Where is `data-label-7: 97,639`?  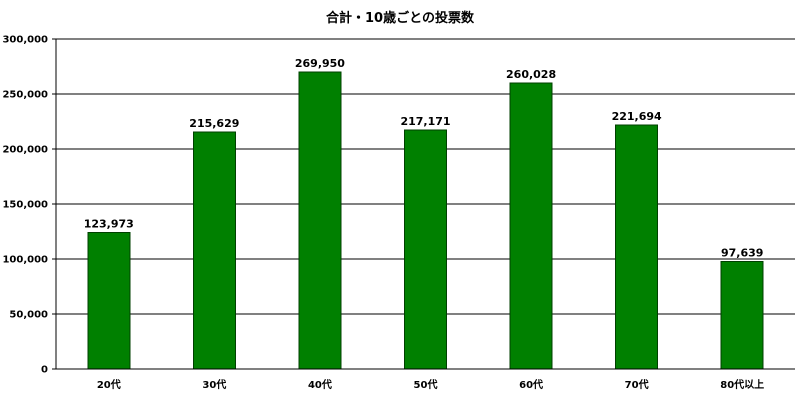 data-label-7: 97,639 is located at coordinates (742, 253).